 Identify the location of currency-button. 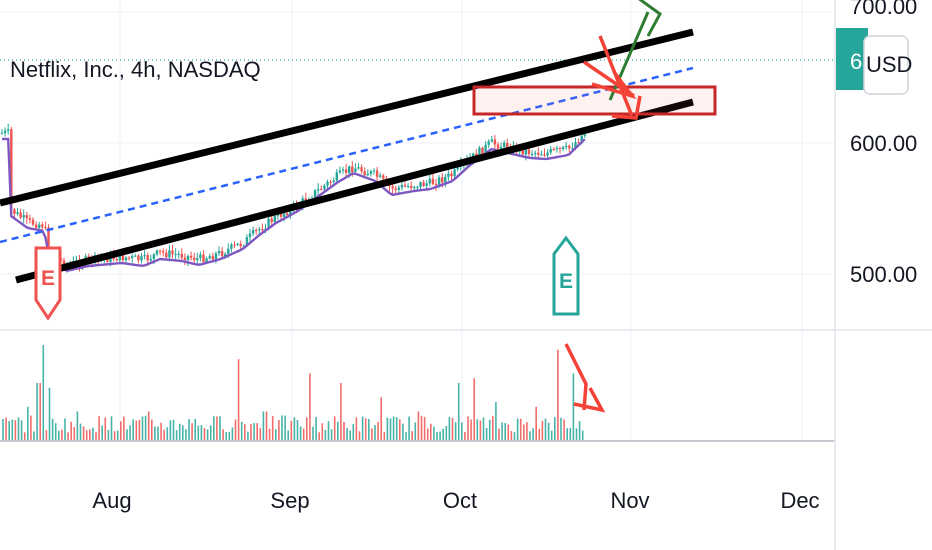
(886, 65).